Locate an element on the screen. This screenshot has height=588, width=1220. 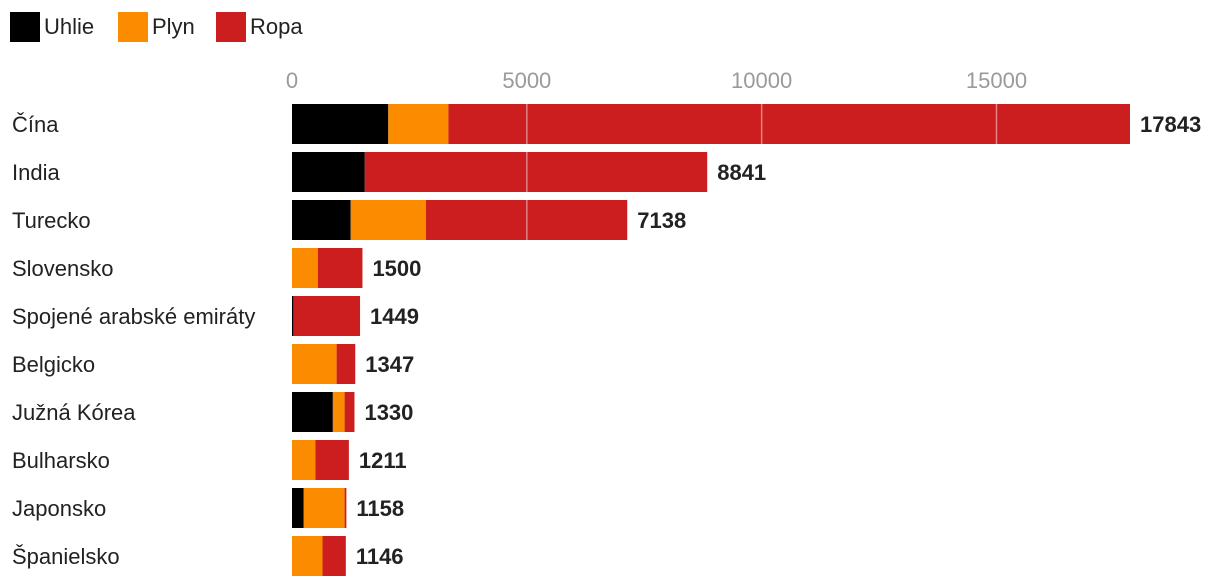
category-label-spojene-arabske-emiraty: Spojené arabské emiráty is located at coordinates (133, 316).